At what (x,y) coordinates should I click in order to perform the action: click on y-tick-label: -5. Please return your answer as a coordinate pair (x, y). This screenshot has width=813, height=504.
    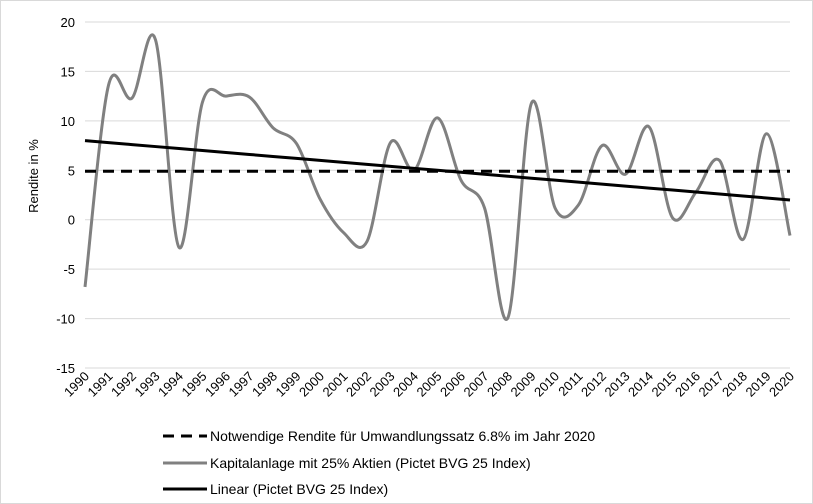
    Looking at the image, I should click on (69, 269).